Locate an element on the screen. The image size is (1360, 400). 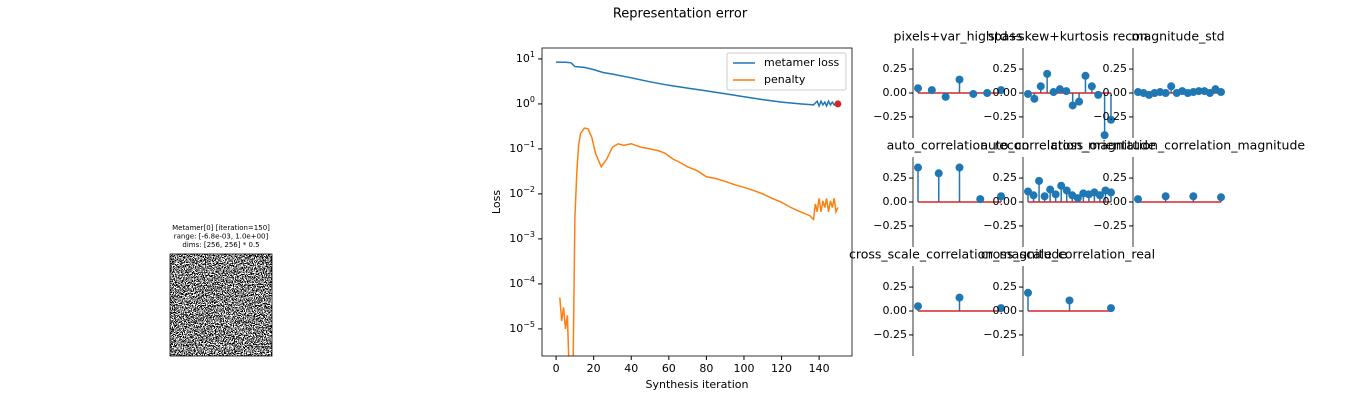
y-tick-label: 10⁰ is located at coordinates (525, 102).